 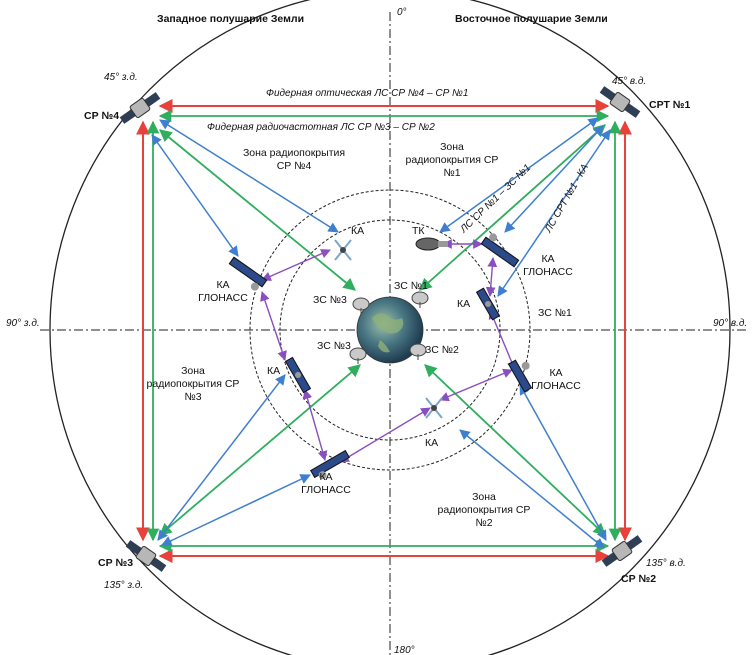 What do you see at coordinates (666, 563) in the screenshot?
I see `sr2-longitude: 135° в.д.` at bounding box center [666, 563].